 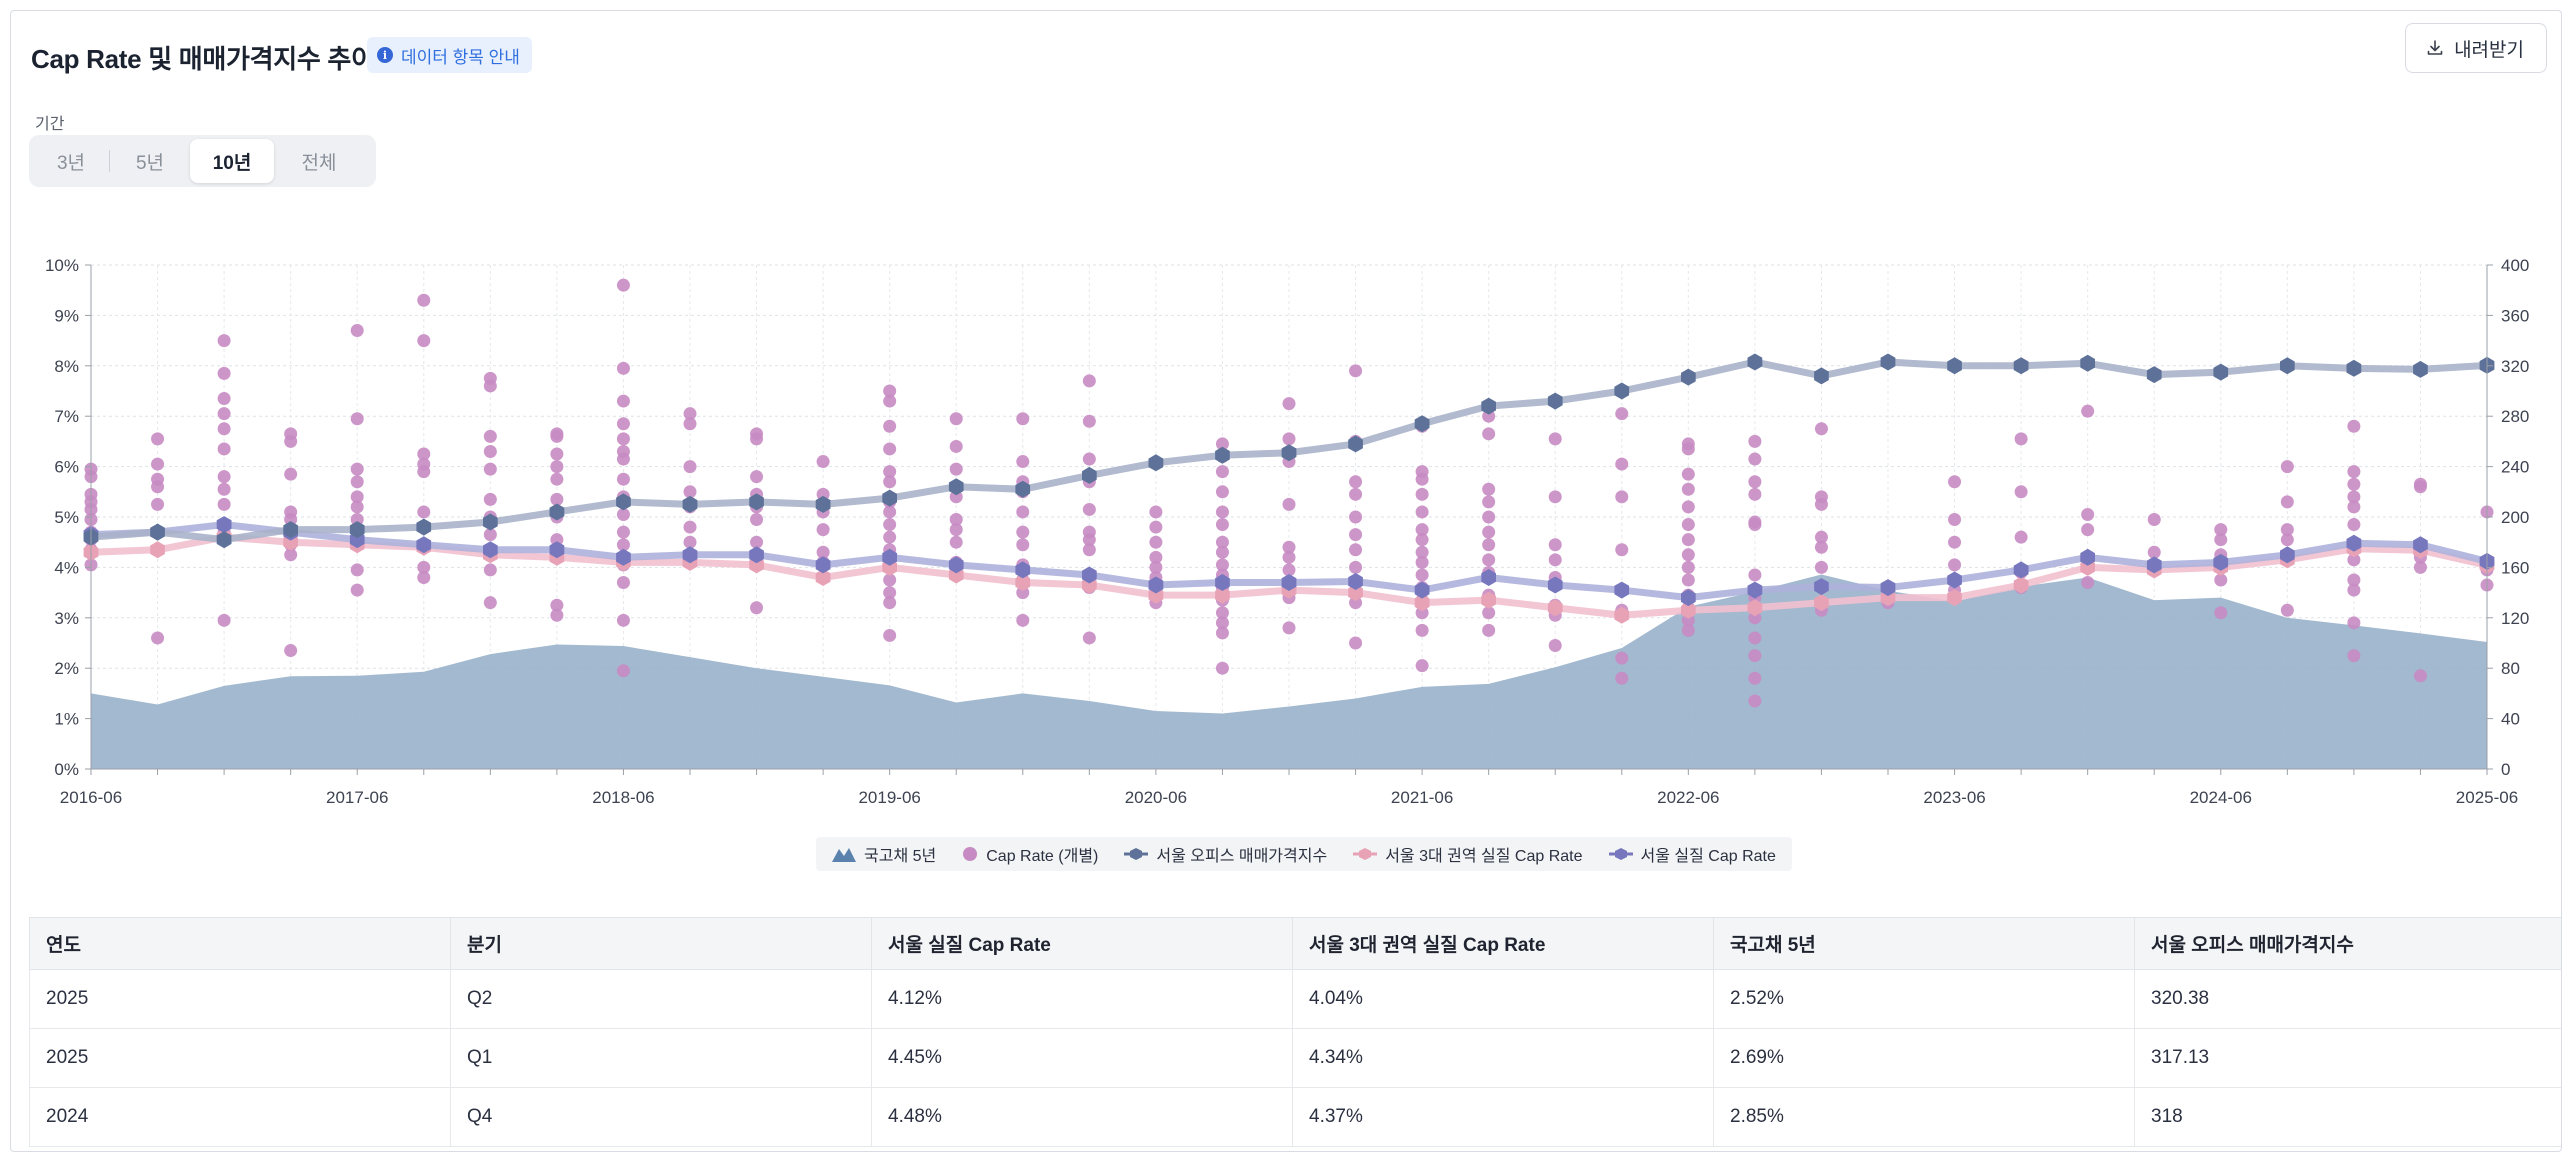 I want to click on column-header-seoul-cap-rate: 서울 실질 Cap Rate, so click(x=1082, y=943).